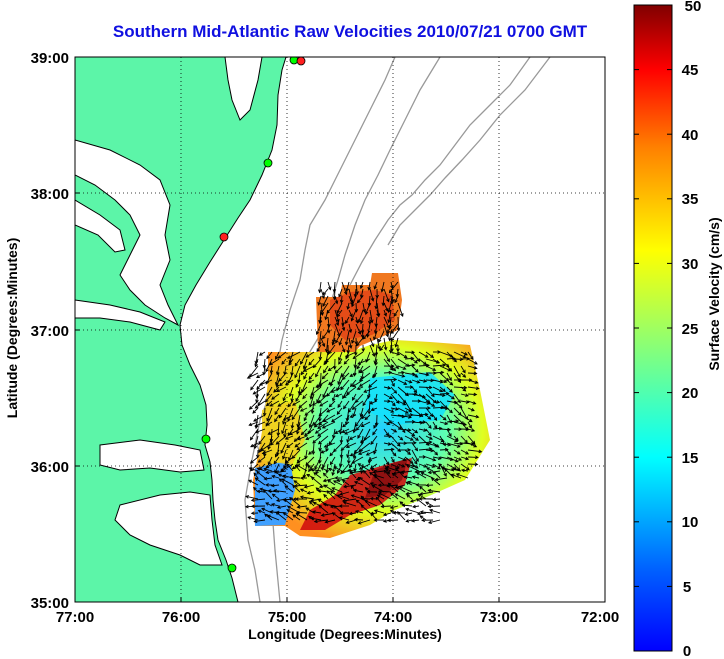 The image size is (724, 659). What do you see at coordinates (692, 329) in the screenshot?
I see `colorbar-tick-labels: 50 45 40 35 30 25 20 15 10 5 0` at bounding box center [692, 329].